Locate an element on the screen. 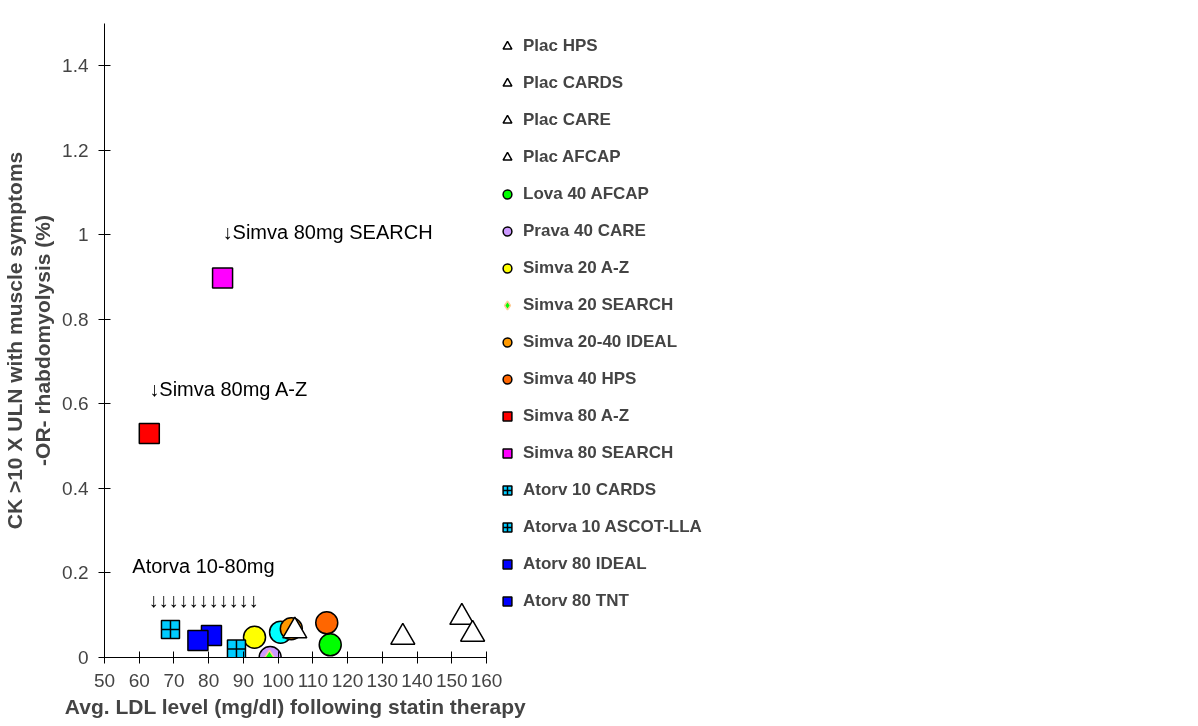 The width and height of the screenshot is (1198, 726). legend-label: Atorv 10 CARDS is located at coordinates (590, 490).